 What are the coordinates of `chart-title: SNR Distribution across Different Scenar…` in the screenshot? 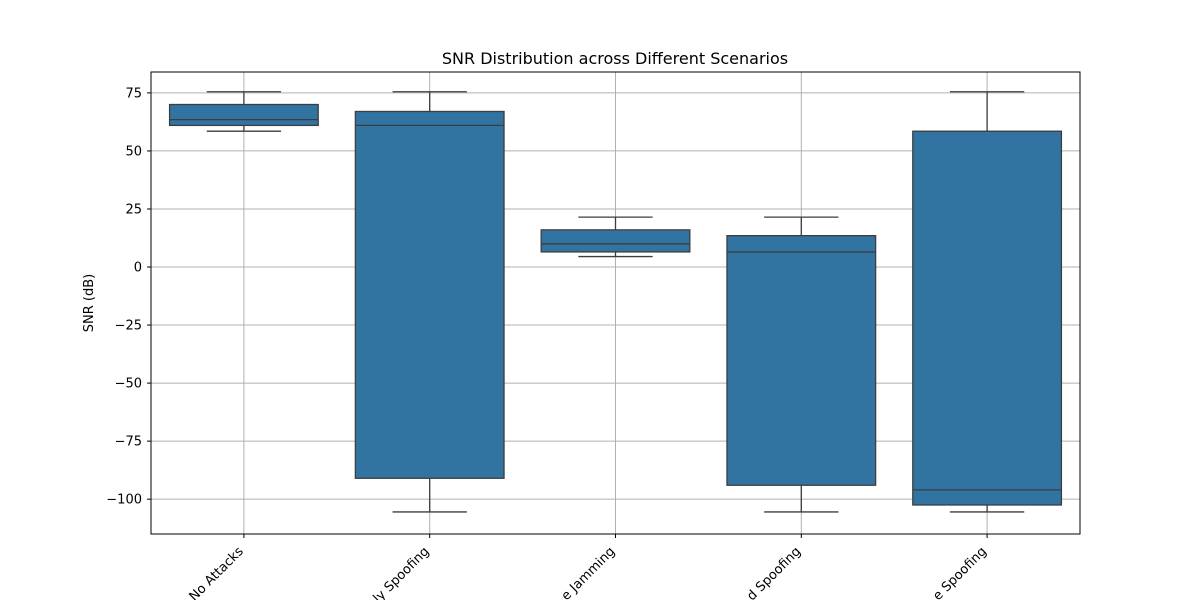 It's located at (615, 58).